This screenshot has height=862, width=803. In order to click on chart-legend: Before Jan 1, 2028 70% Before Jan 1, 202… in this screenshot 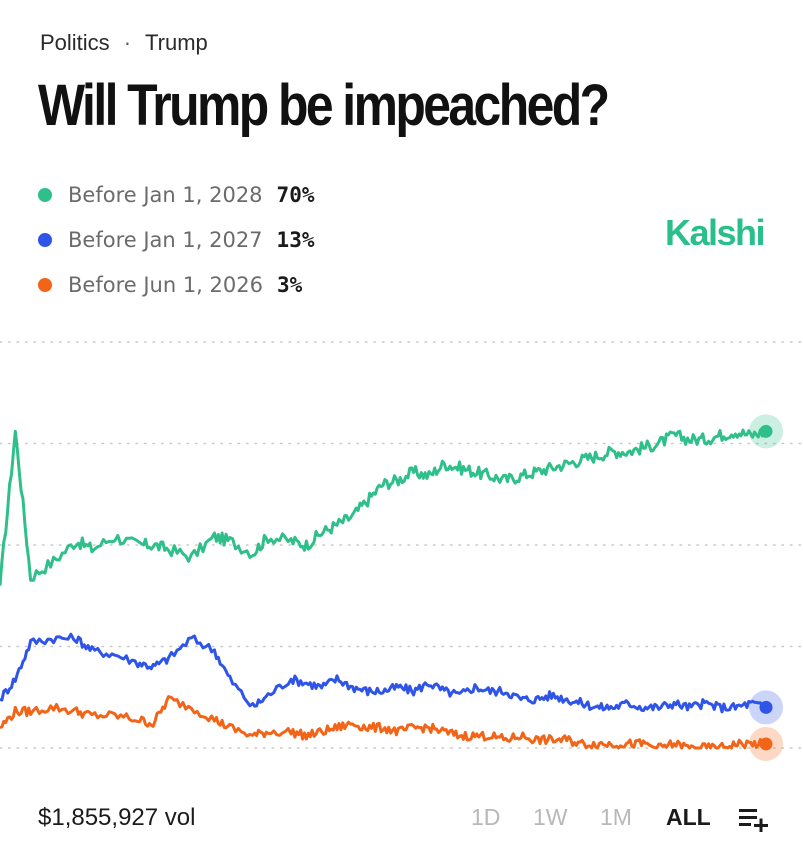, I will do `click(176, 239)`.